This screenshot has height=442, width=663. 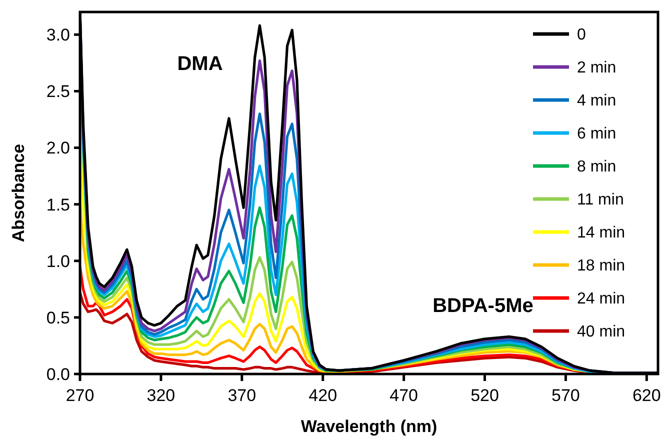 What do you see at coordinates (58, 148) in the screenshot?
I see `y-tick-label: 2.0` at bounding box center [58, 148].